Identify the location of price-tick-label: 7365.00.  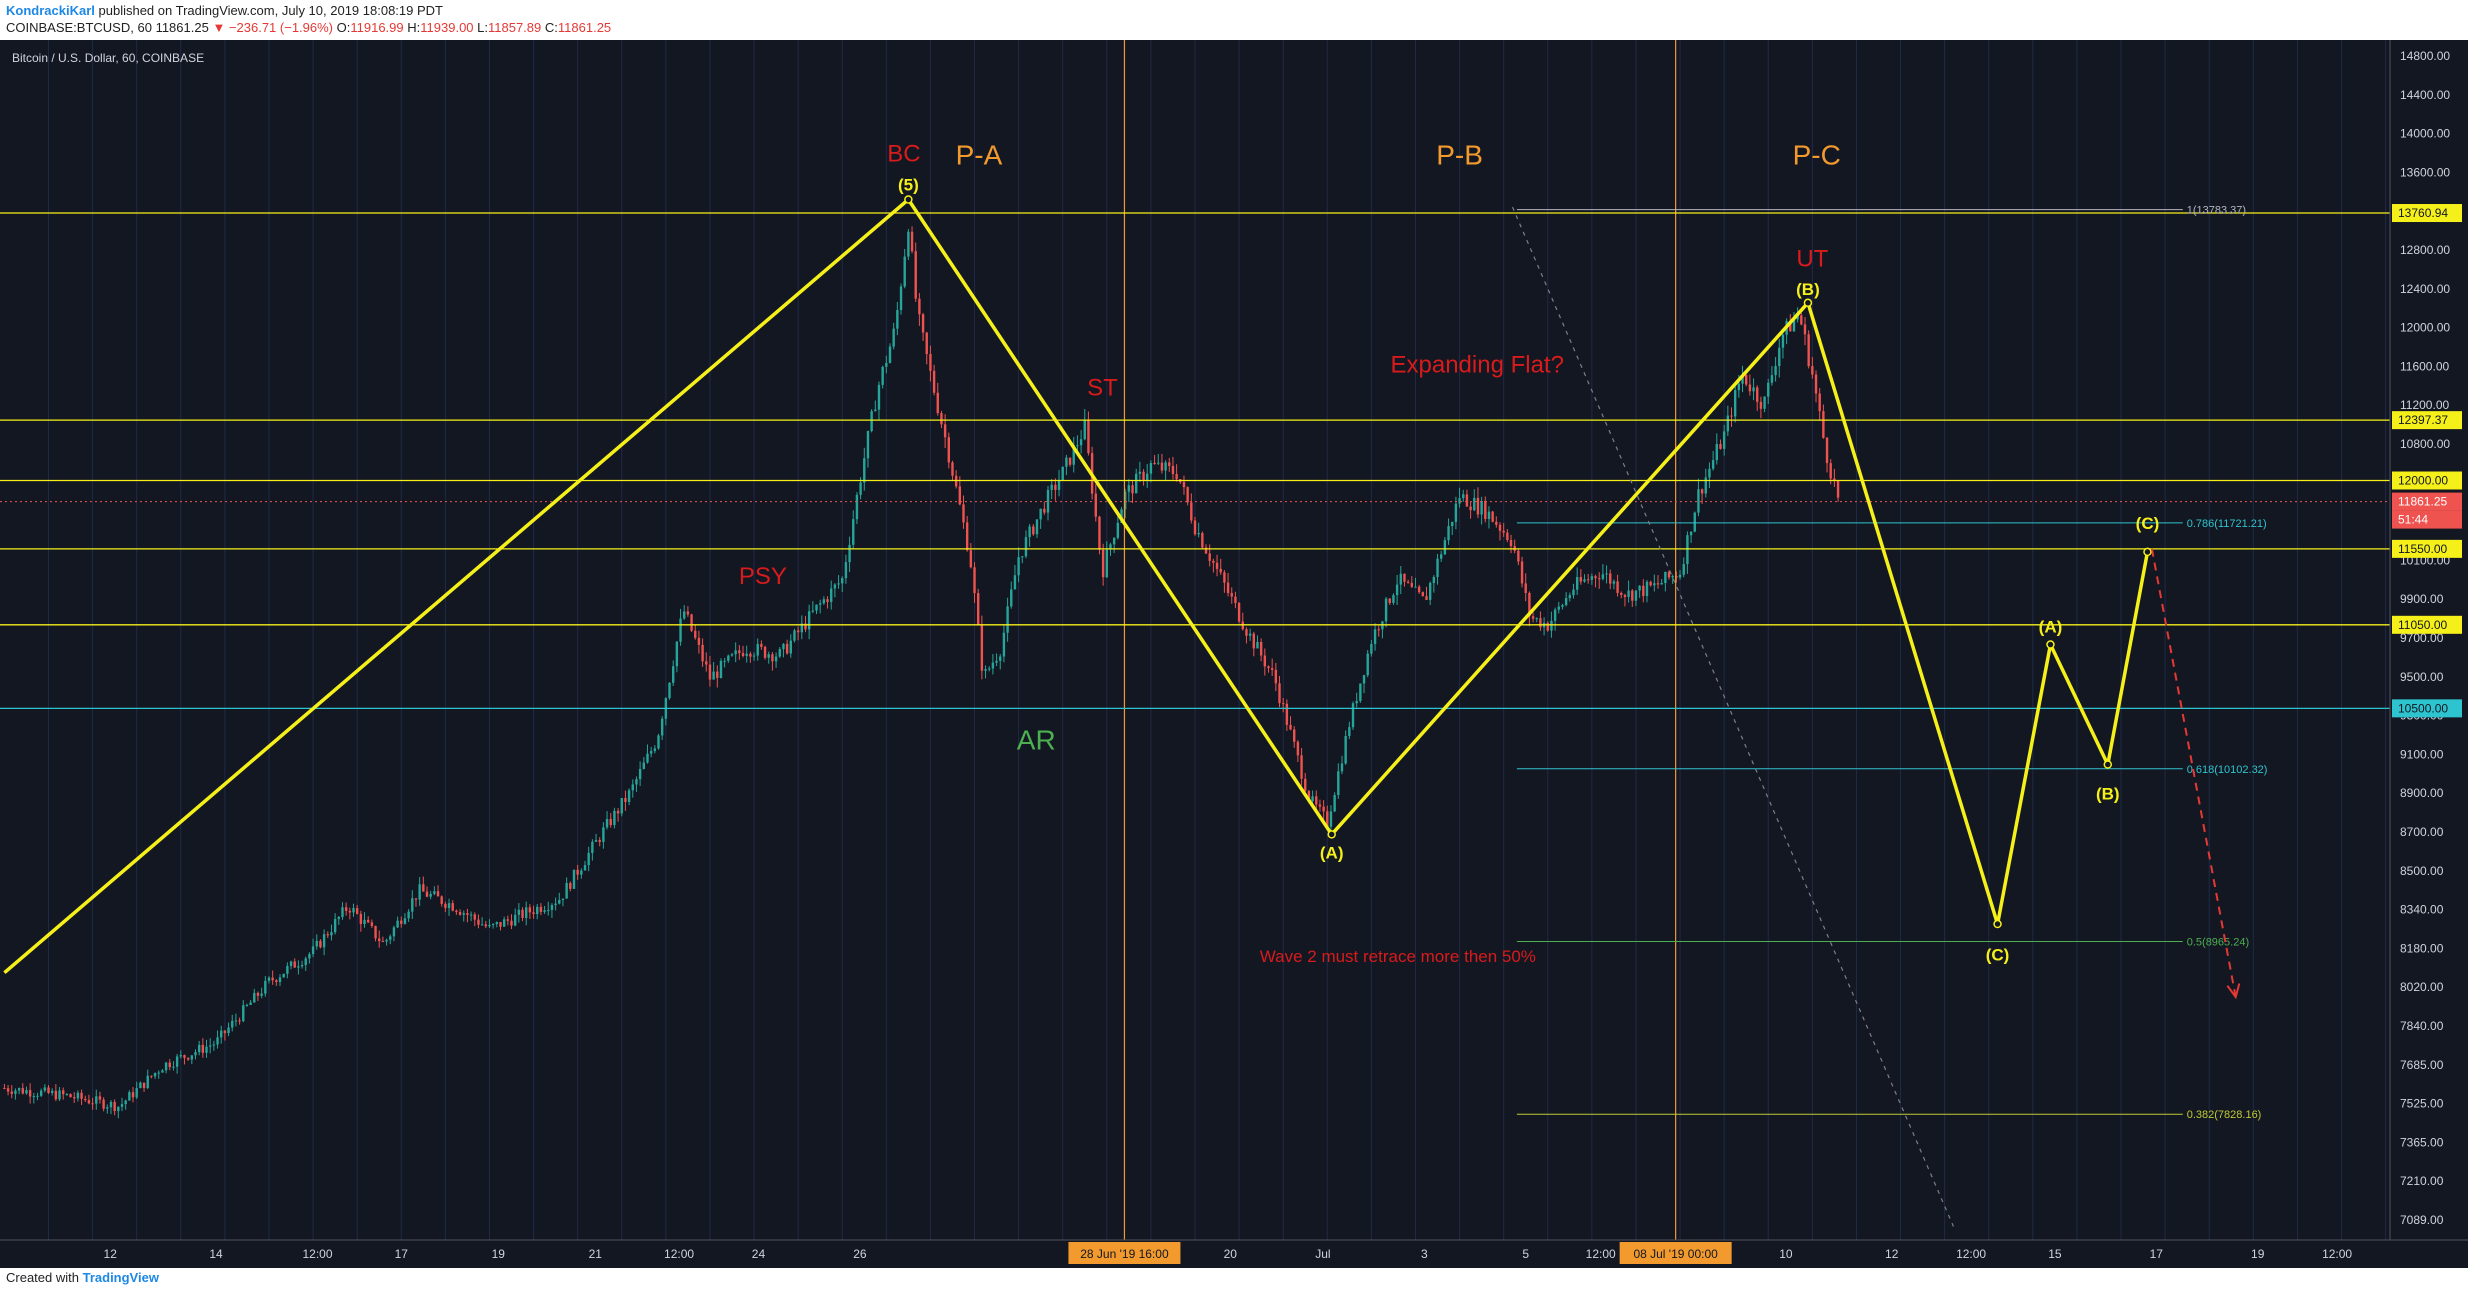
(2422, 1142).